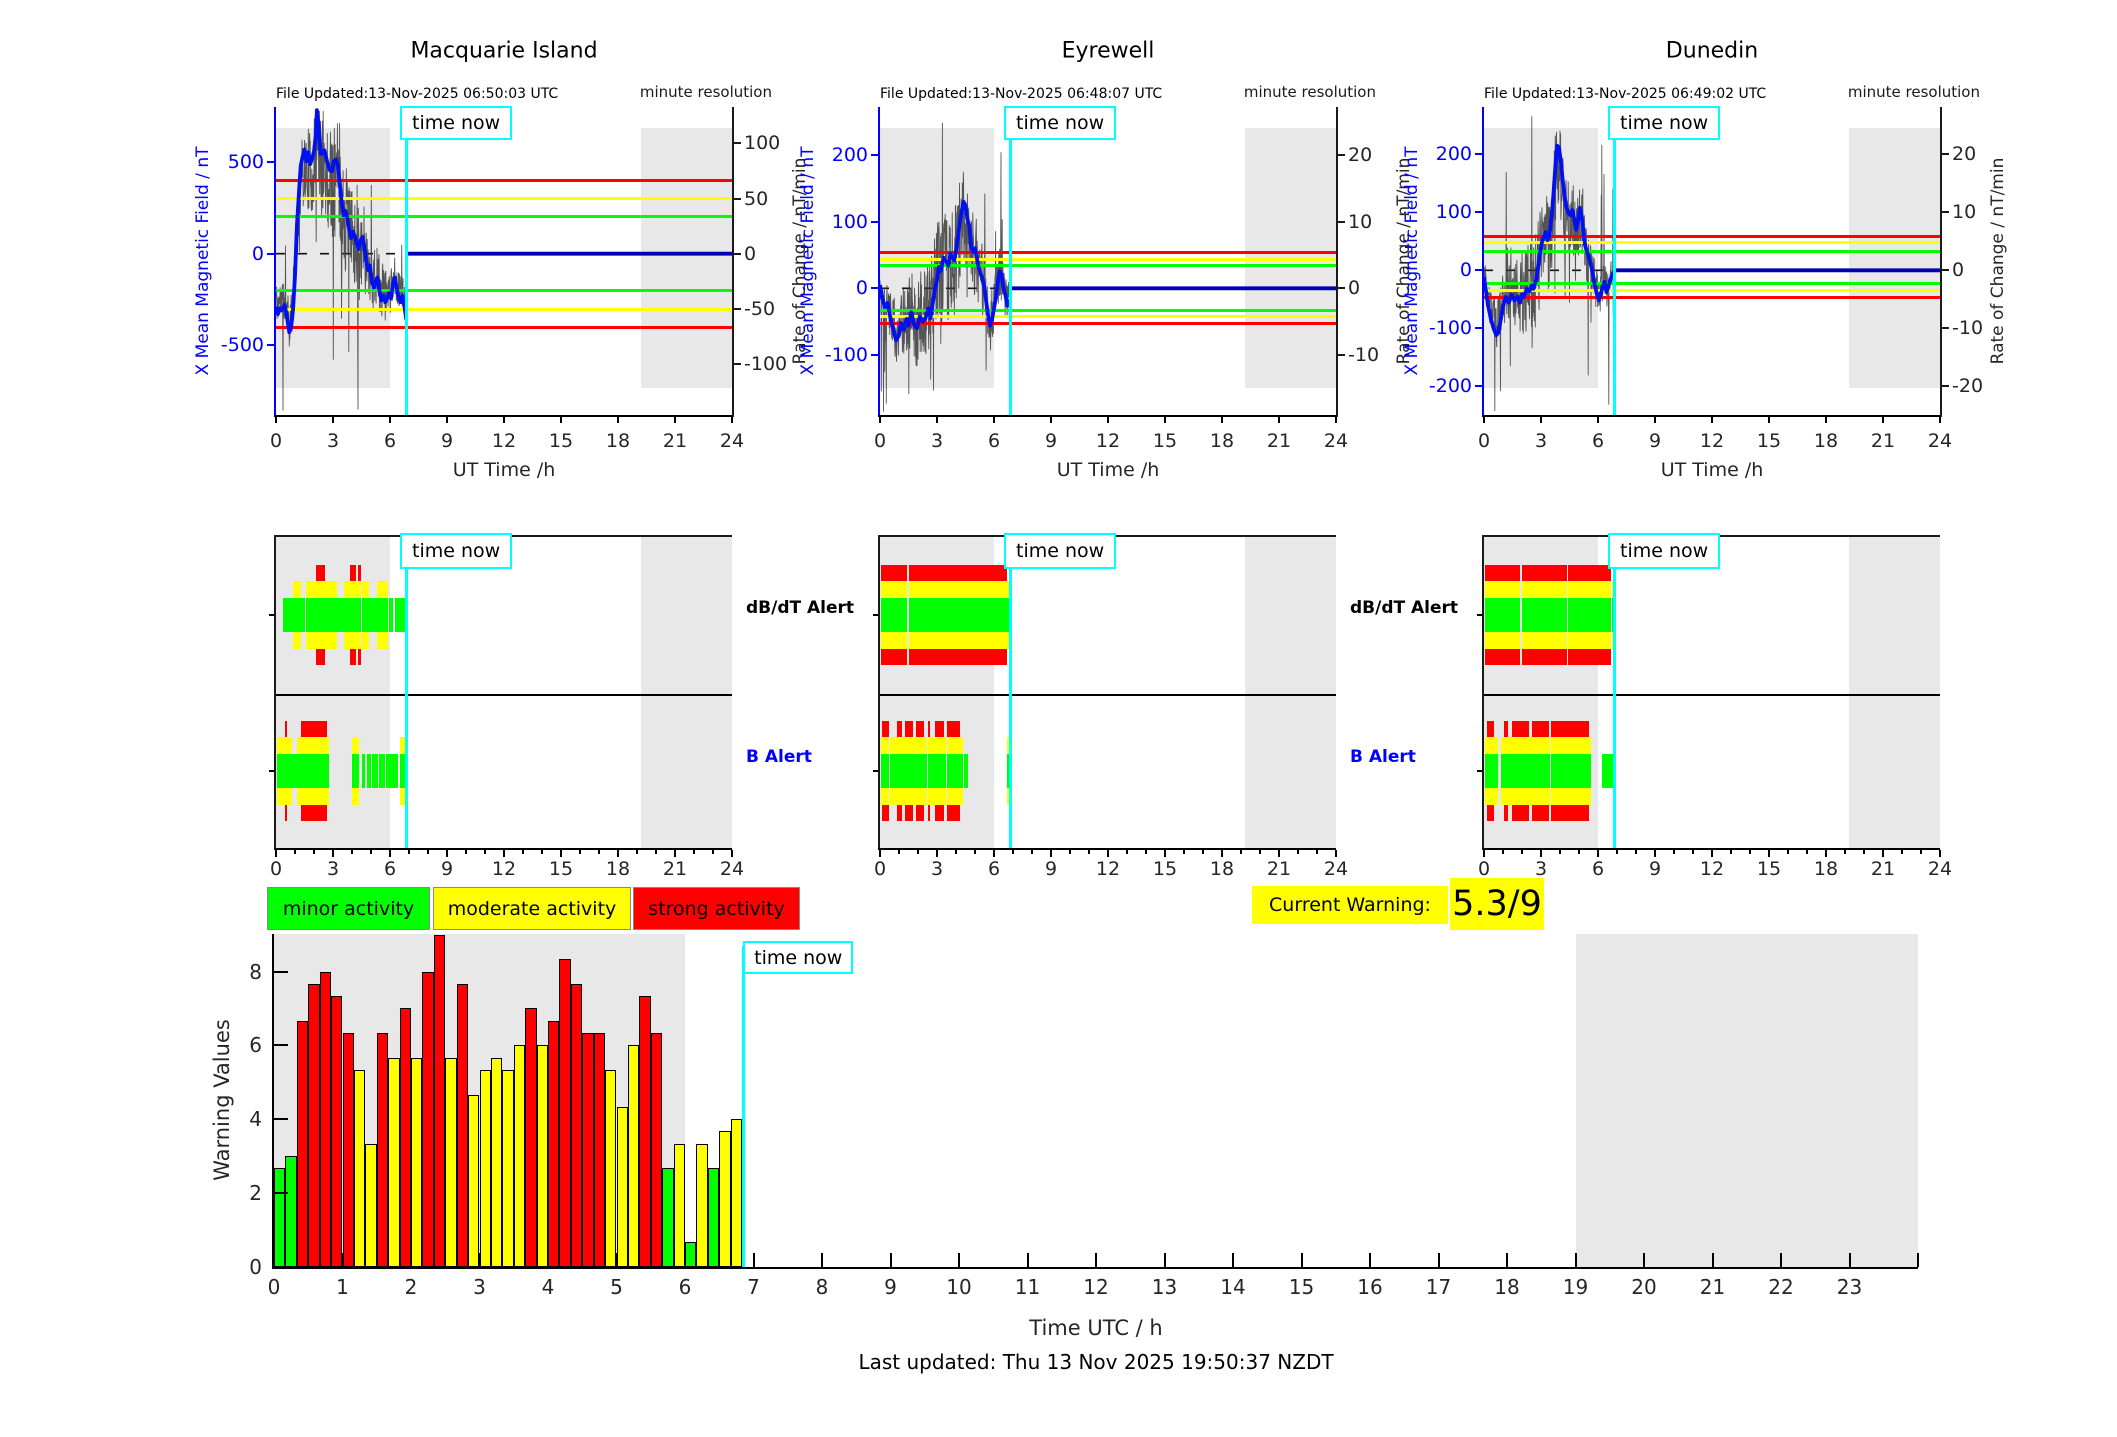 The width and height of the screenshot is (2117, 1437). What do you see at coordinates (1438, 1287) in the screenshot?
I see `x-tick-label: 17` at bounding box center [1438, 1287].